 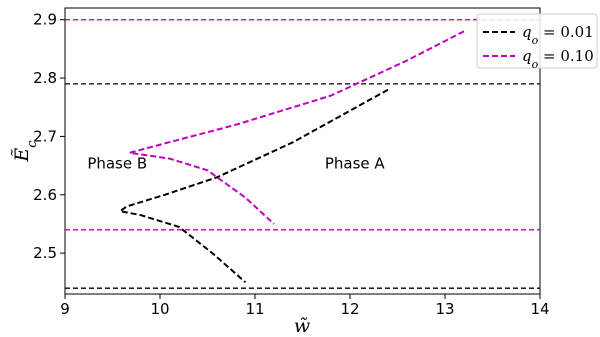 What do you see at coordinates (45, 136) in the screenshot?
I see `y-tick-label: 2.7` at bounding box center [45, 136].